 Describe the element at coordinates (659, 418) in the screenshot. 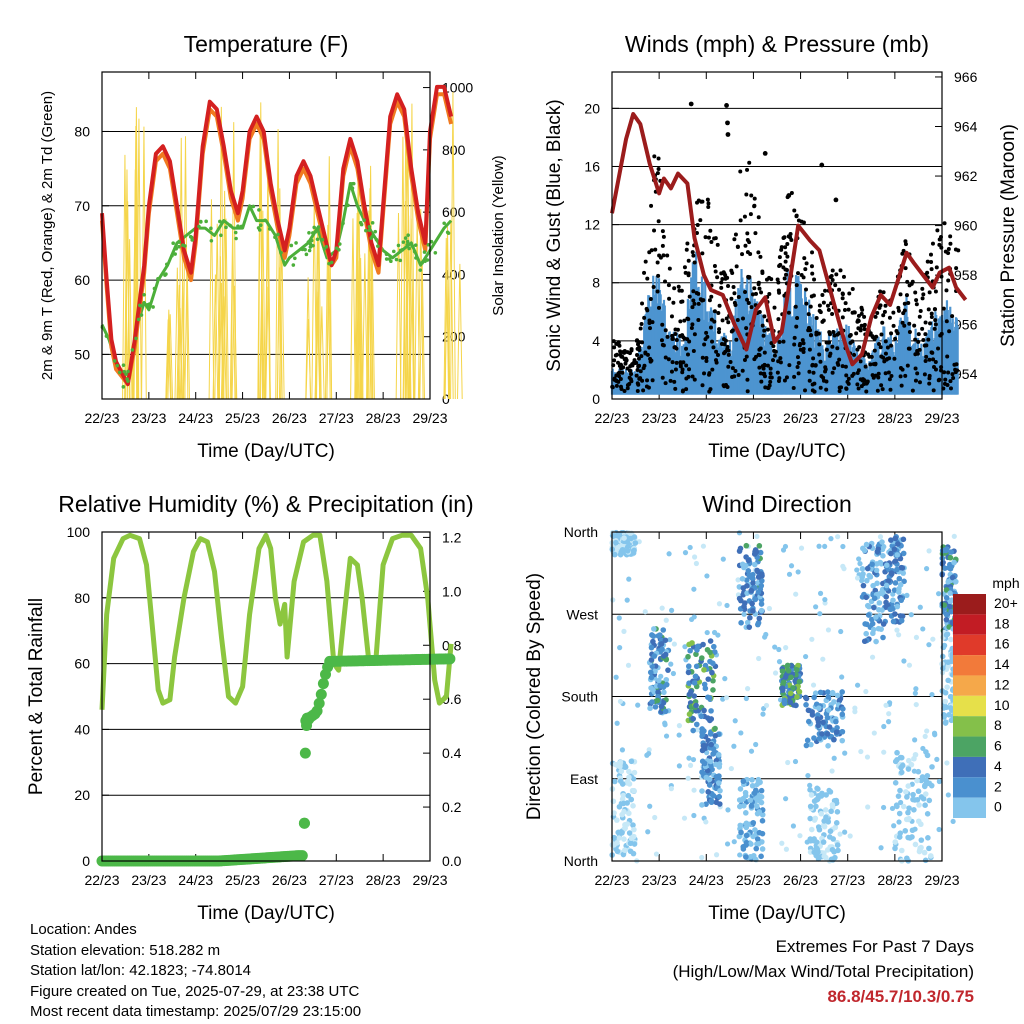

I see `winds-xtick-label: 23/23` at that location.